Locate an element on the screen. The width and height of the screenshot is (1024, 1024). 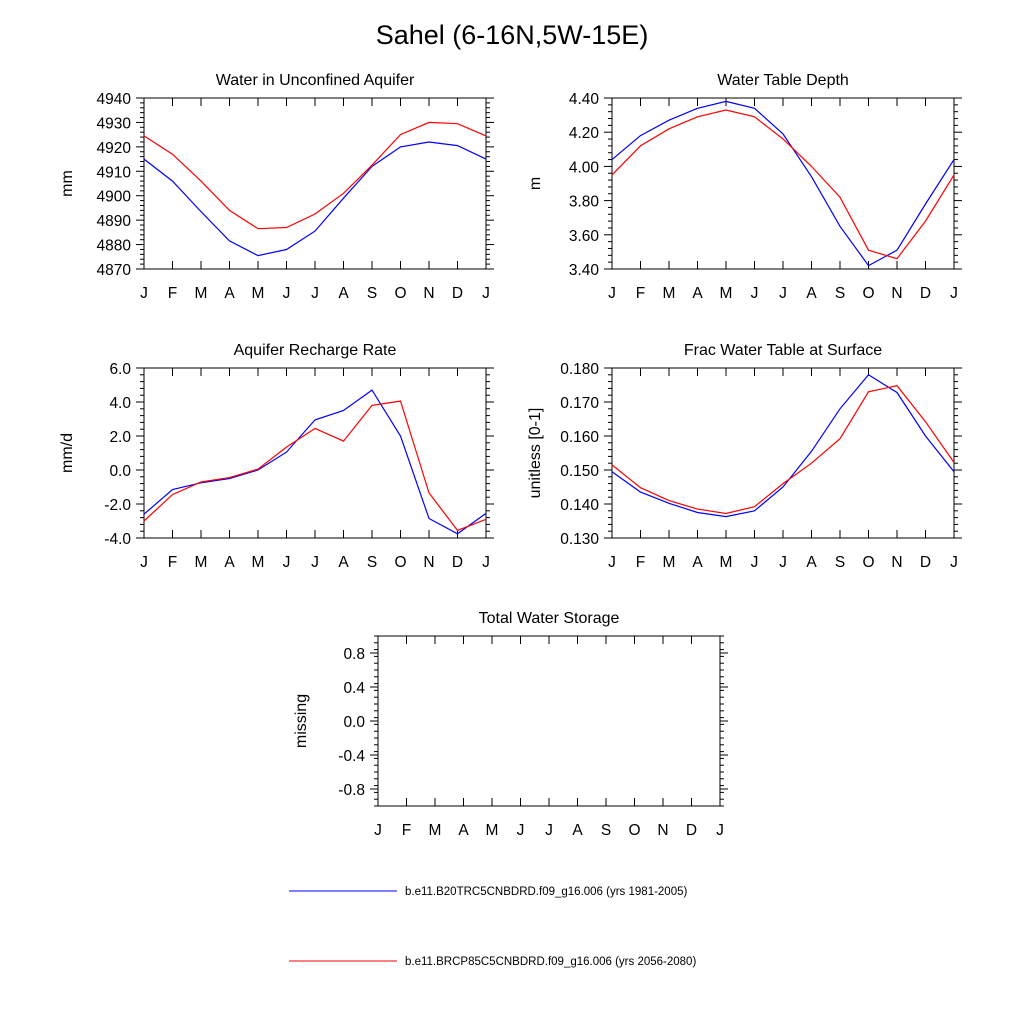
y-tick-label: -2.0 is located at coordinates (117, 505).